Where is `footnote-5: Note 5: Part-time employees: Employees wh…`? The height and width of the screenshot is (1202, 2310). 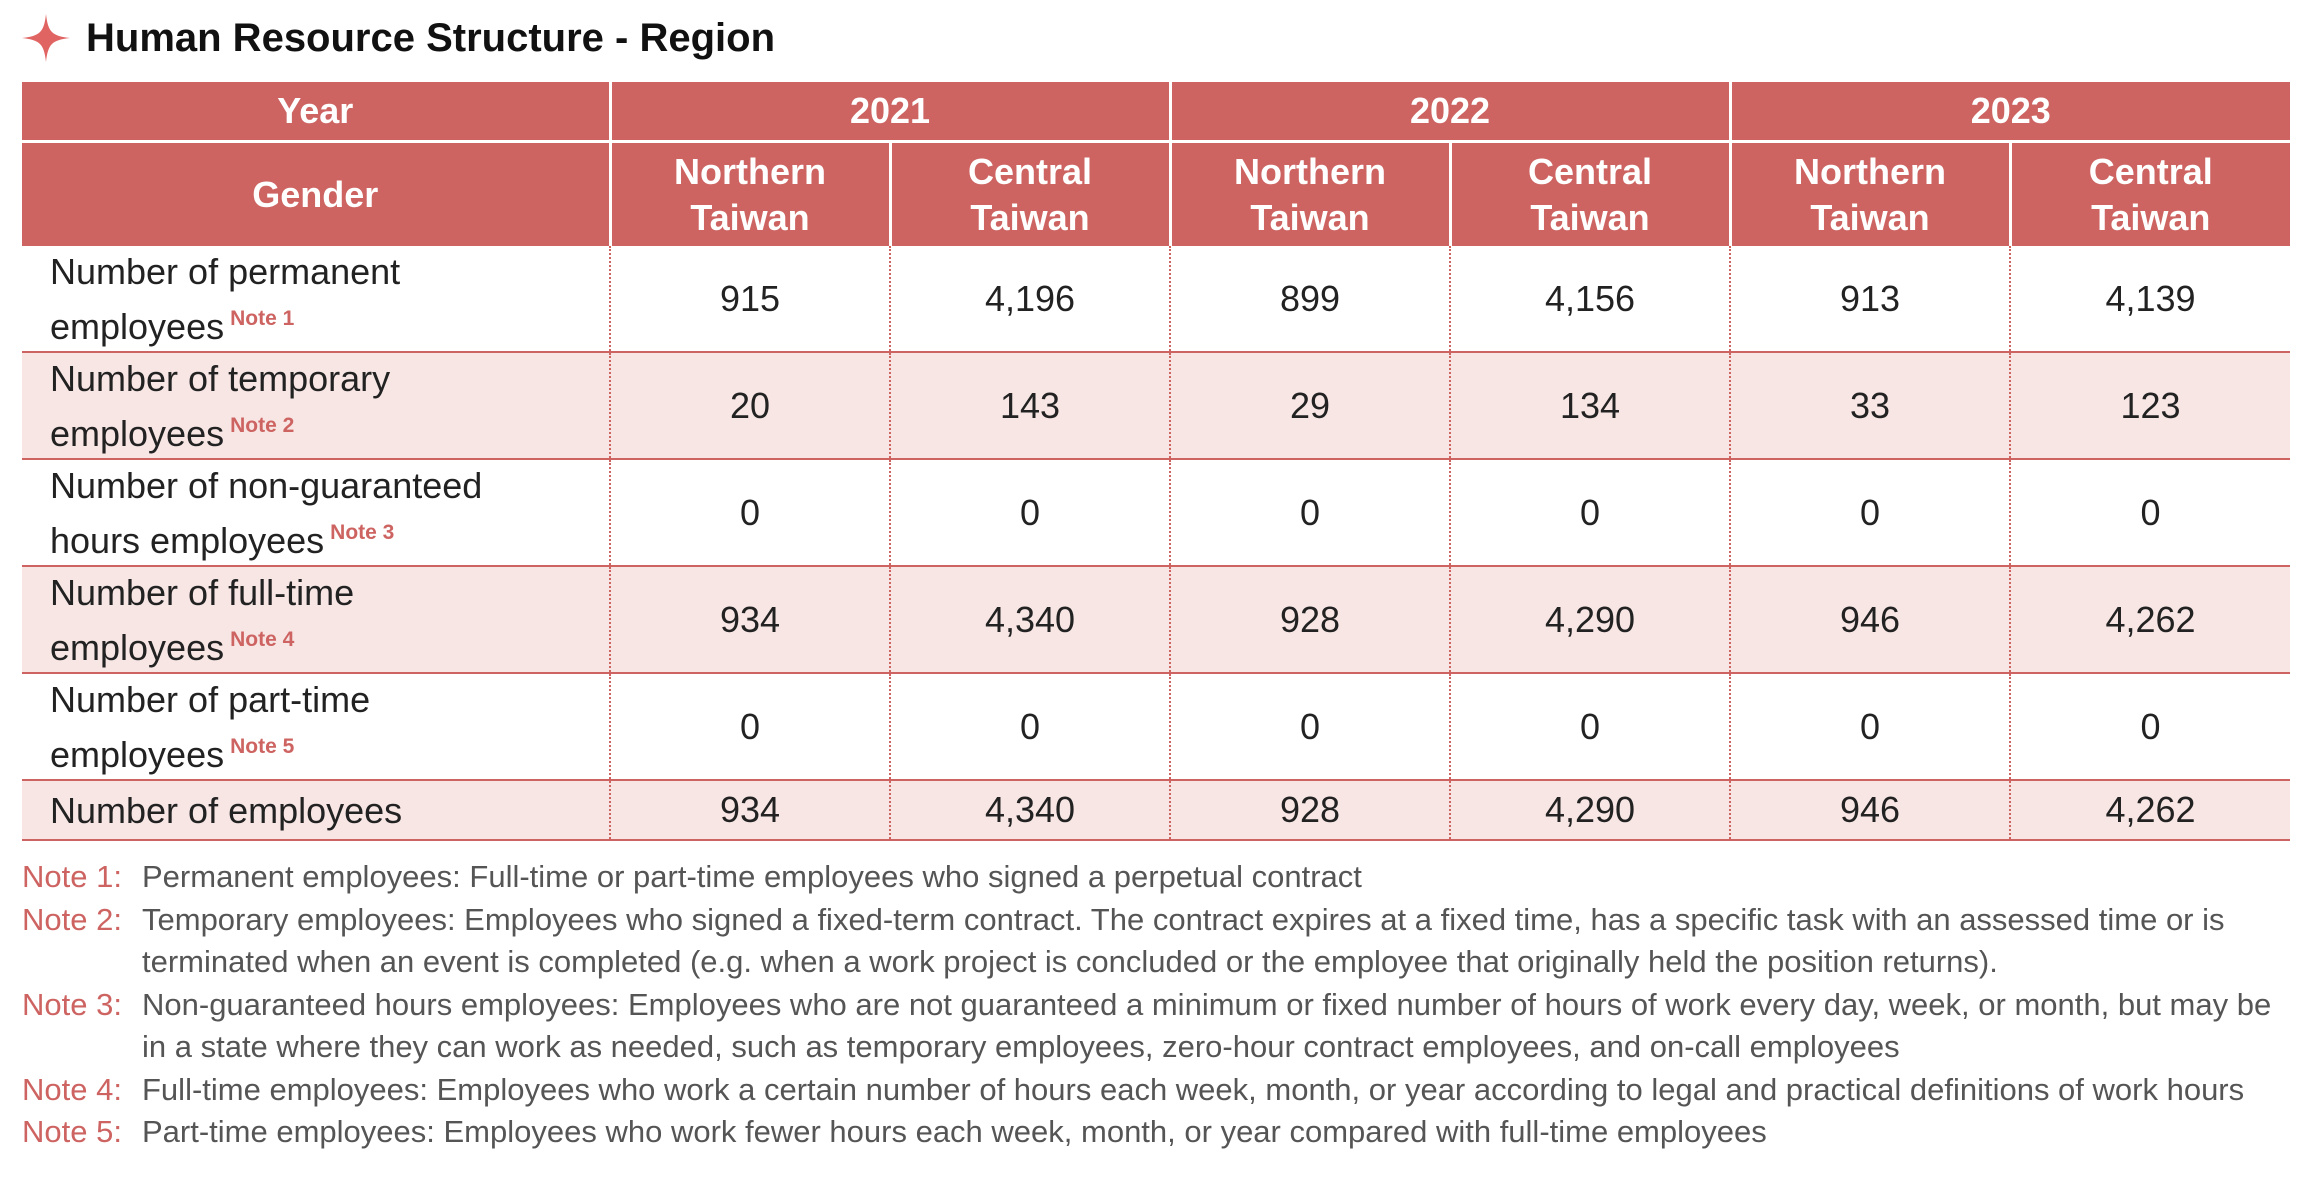
footnote-5: Note 5: Part-time employees: Employees wh… is located at coordinates (1156, 1132).